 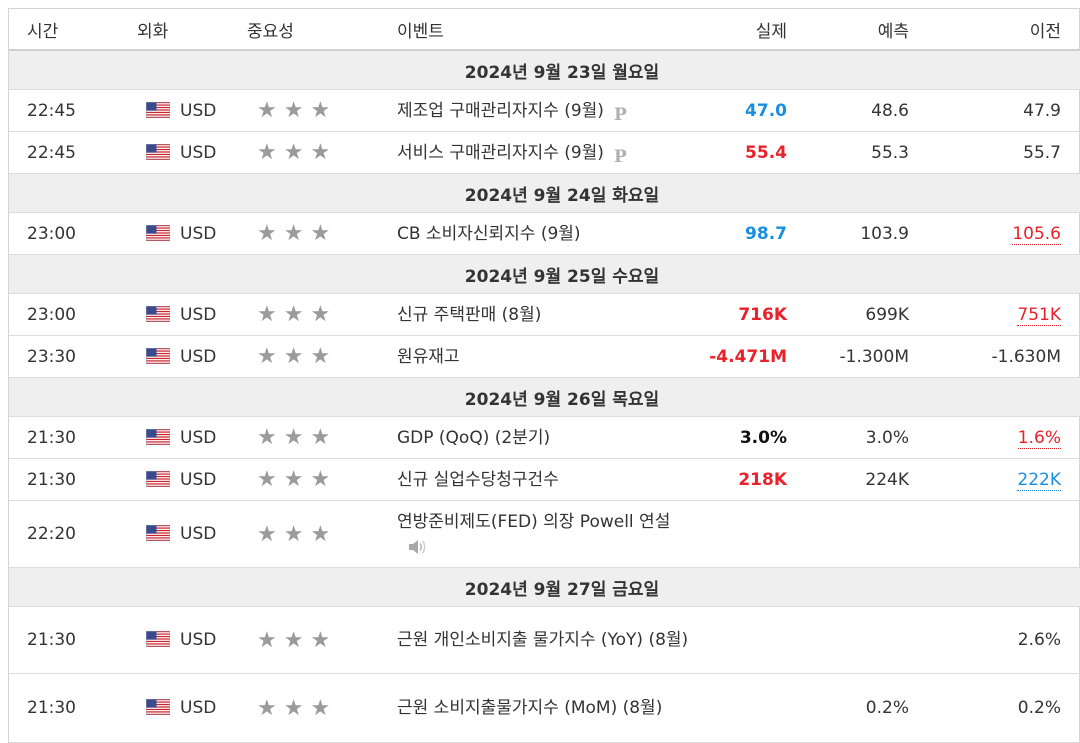 I want to click on event-name: 연방준비제도(FED) 의장 Powell 연설, so click(x=534, y=522).